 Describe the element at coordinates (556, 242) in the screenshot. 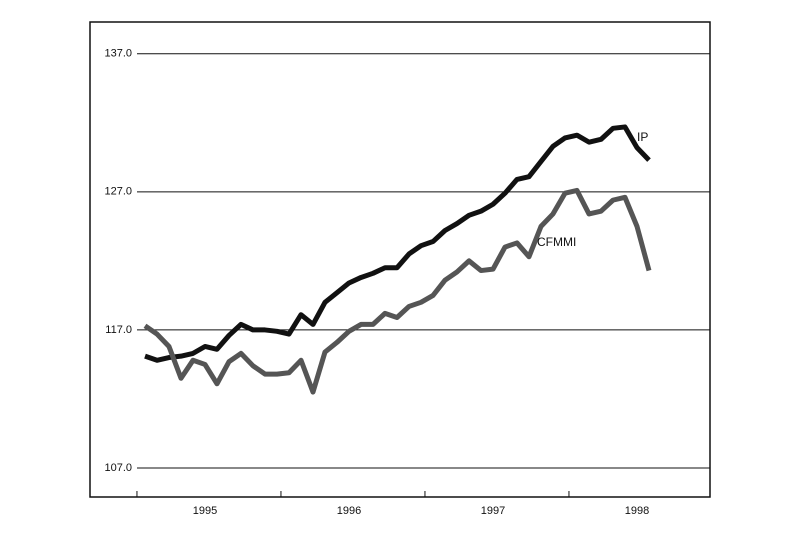

I see `series-label: CFMMI` at that location.